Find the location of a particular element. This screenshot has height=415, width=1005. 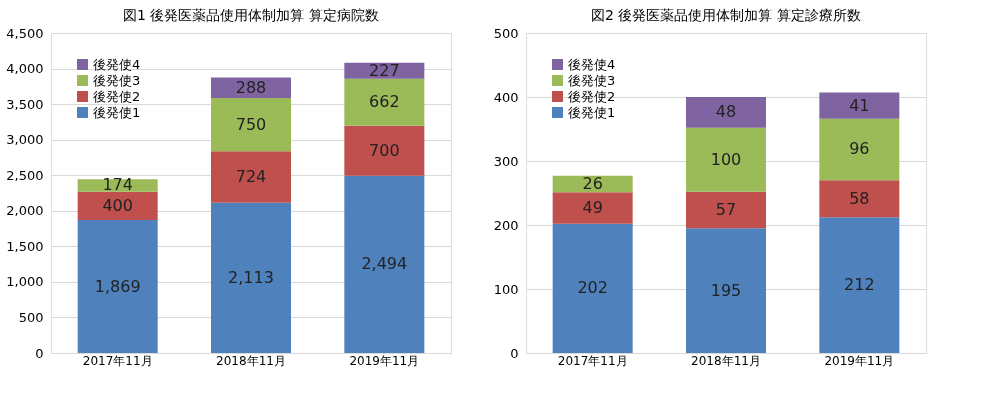

data-label: 288 is located at coordinates (251, 87).